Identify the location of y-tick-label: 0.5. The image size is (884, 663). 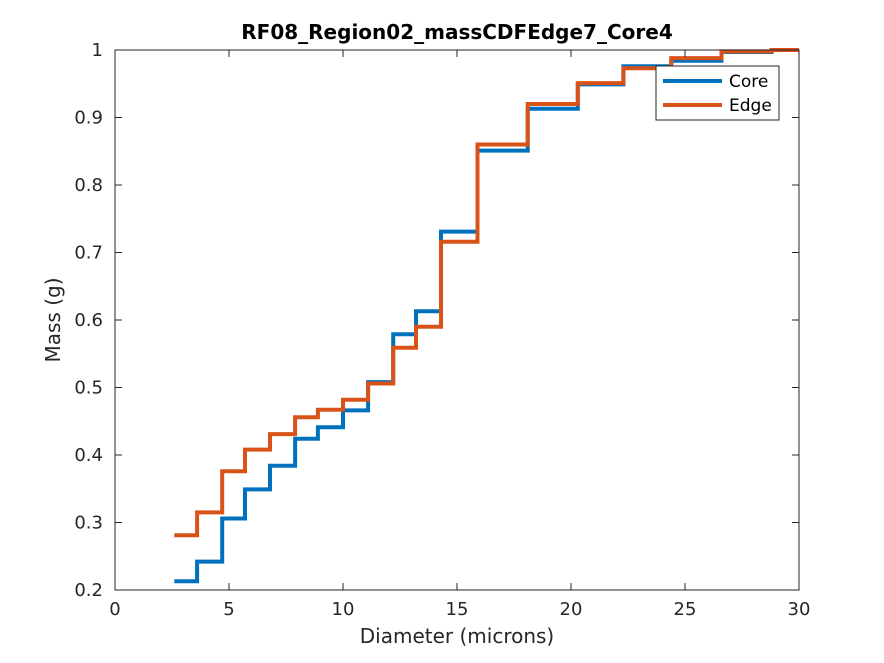
(88, 388).